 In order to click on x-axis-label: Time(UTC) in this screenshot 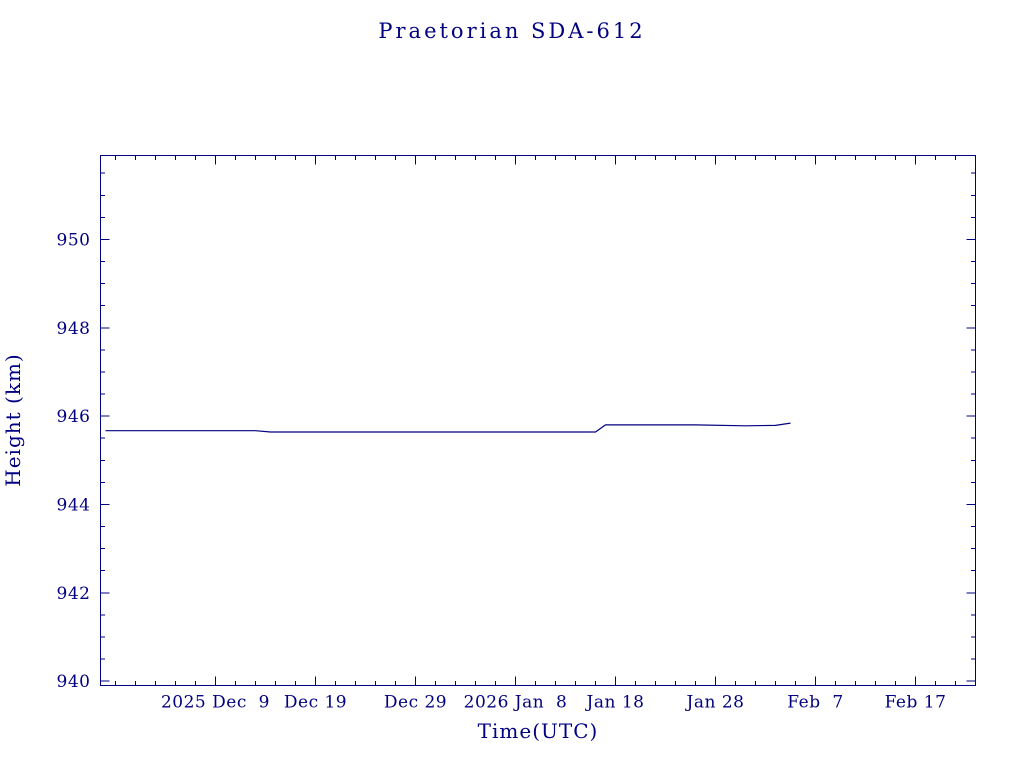, I will do `click(538, 731)`.